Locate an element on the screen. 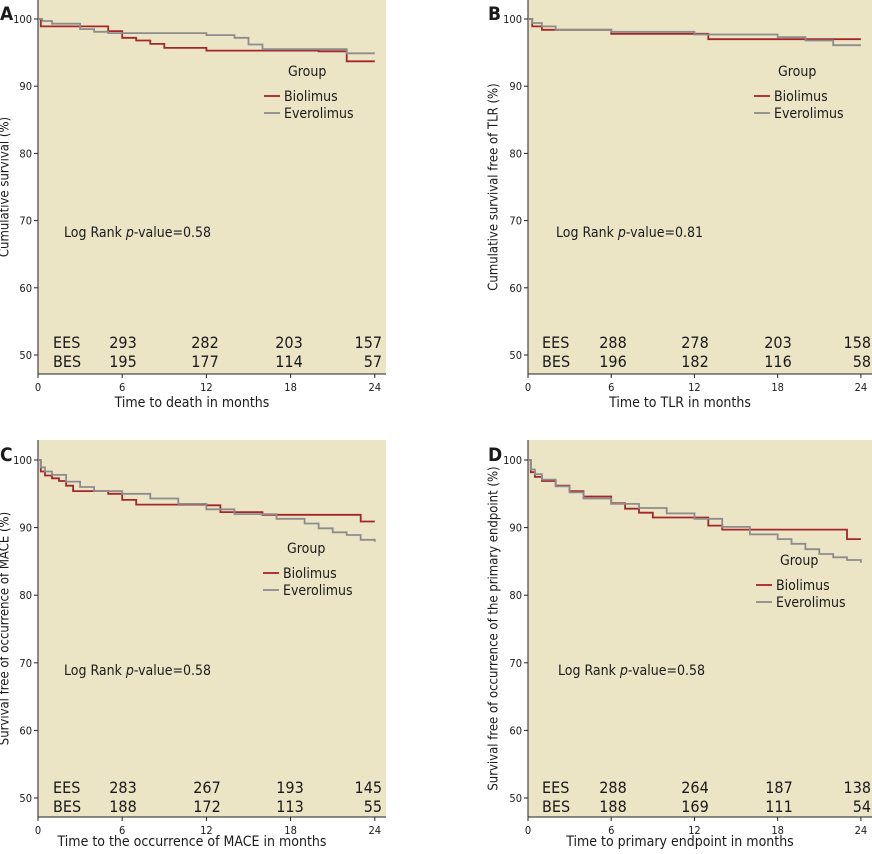  risk-value: 138 is located at coordinates (857, 787).